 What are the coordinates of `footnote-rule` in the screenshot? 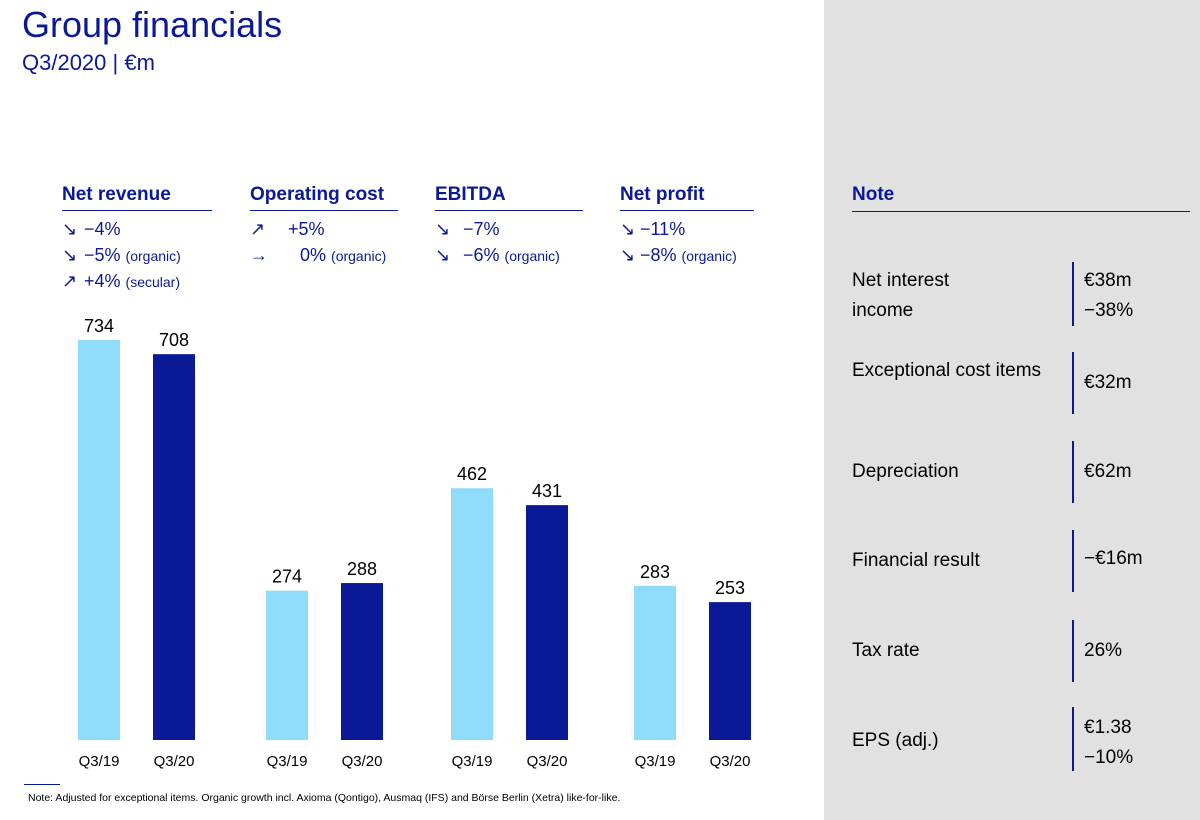 It's located at (42, 784).